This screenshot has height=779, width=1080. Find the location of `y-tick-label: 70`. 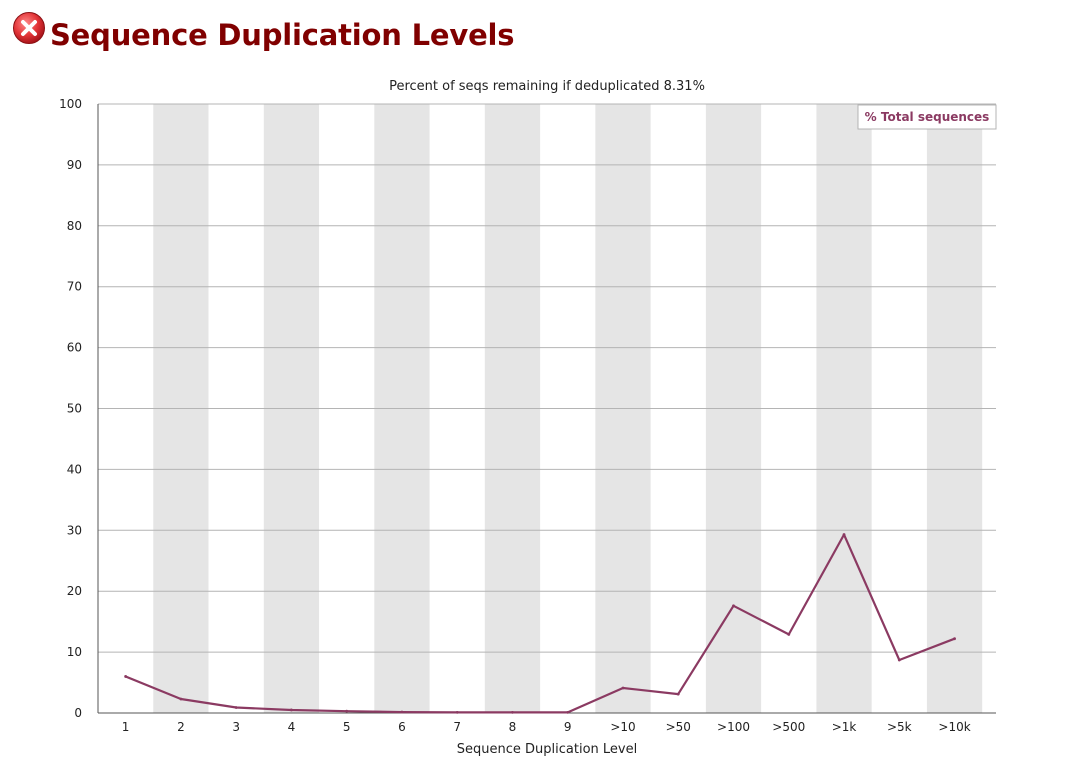

y-tick-label: 70 is located at coordinates (74, 287).